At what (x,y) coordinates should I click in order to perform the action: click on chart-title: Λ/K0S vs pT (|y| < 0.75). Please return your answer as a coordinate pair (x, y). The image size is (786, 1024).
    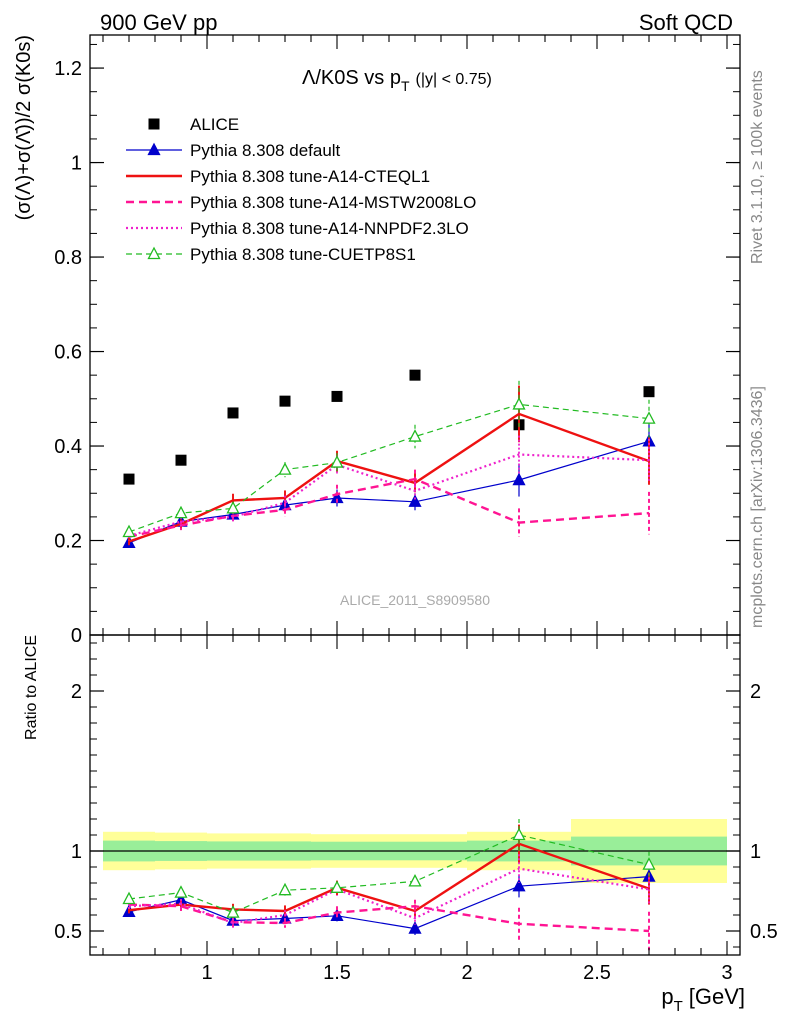
    Looking at the image, I should click on (397, 80).